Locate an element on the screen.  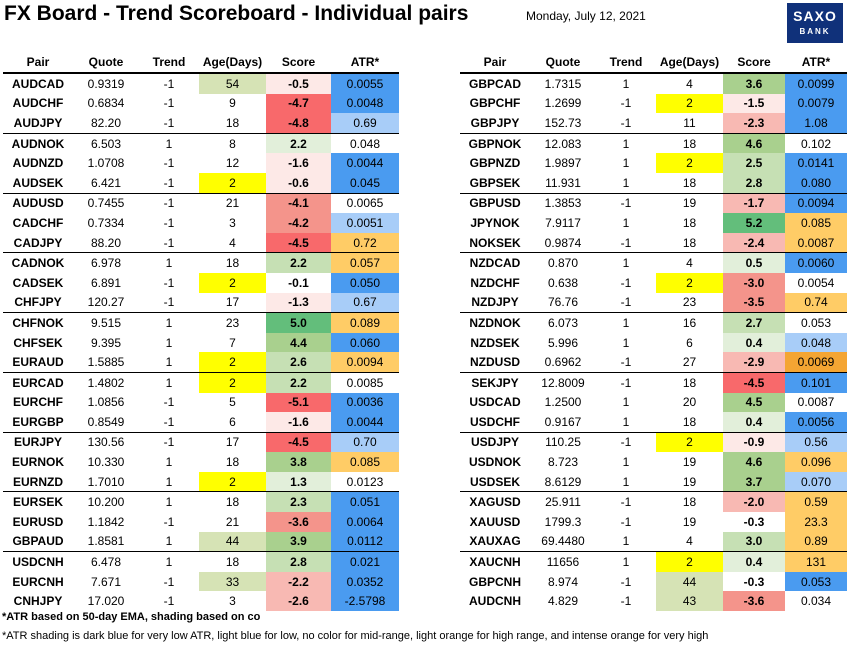
age-days-cell: 17 is located at coordinates (232, 302).